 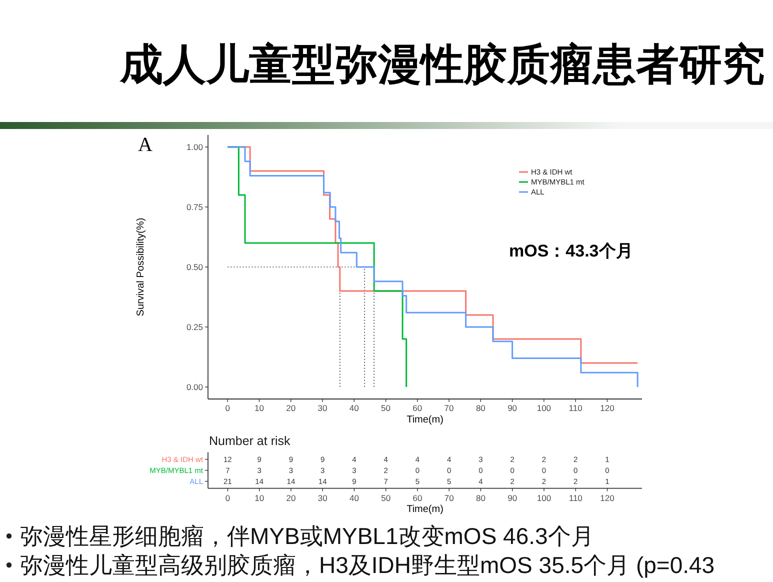 What do you see at coordinates (195, 387) in the screenshot?
I see `y-tick-label: 0.00` at bounding box center [195, 387].